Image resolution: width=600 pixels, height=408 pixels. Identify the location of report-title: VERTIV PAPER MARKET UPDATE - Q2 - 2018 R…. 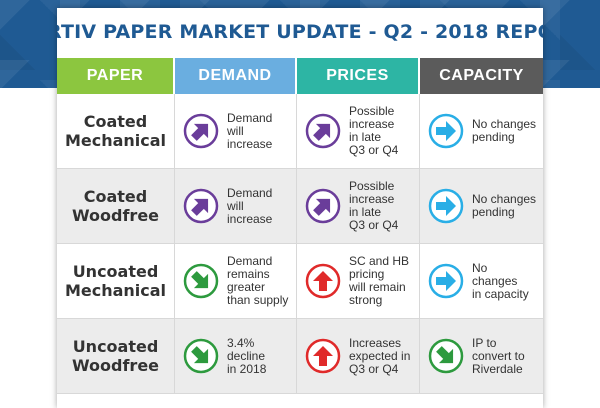
(300, 32).